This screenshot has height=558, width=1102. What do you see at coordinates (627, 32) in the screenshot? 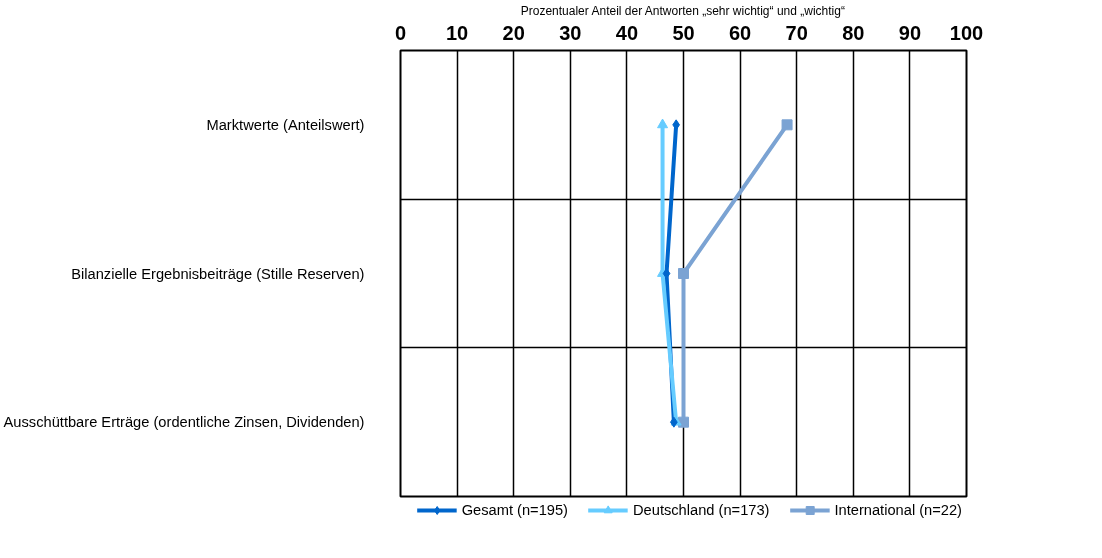
I see `x-tick-label: 40` at bounding box center [627, 32].